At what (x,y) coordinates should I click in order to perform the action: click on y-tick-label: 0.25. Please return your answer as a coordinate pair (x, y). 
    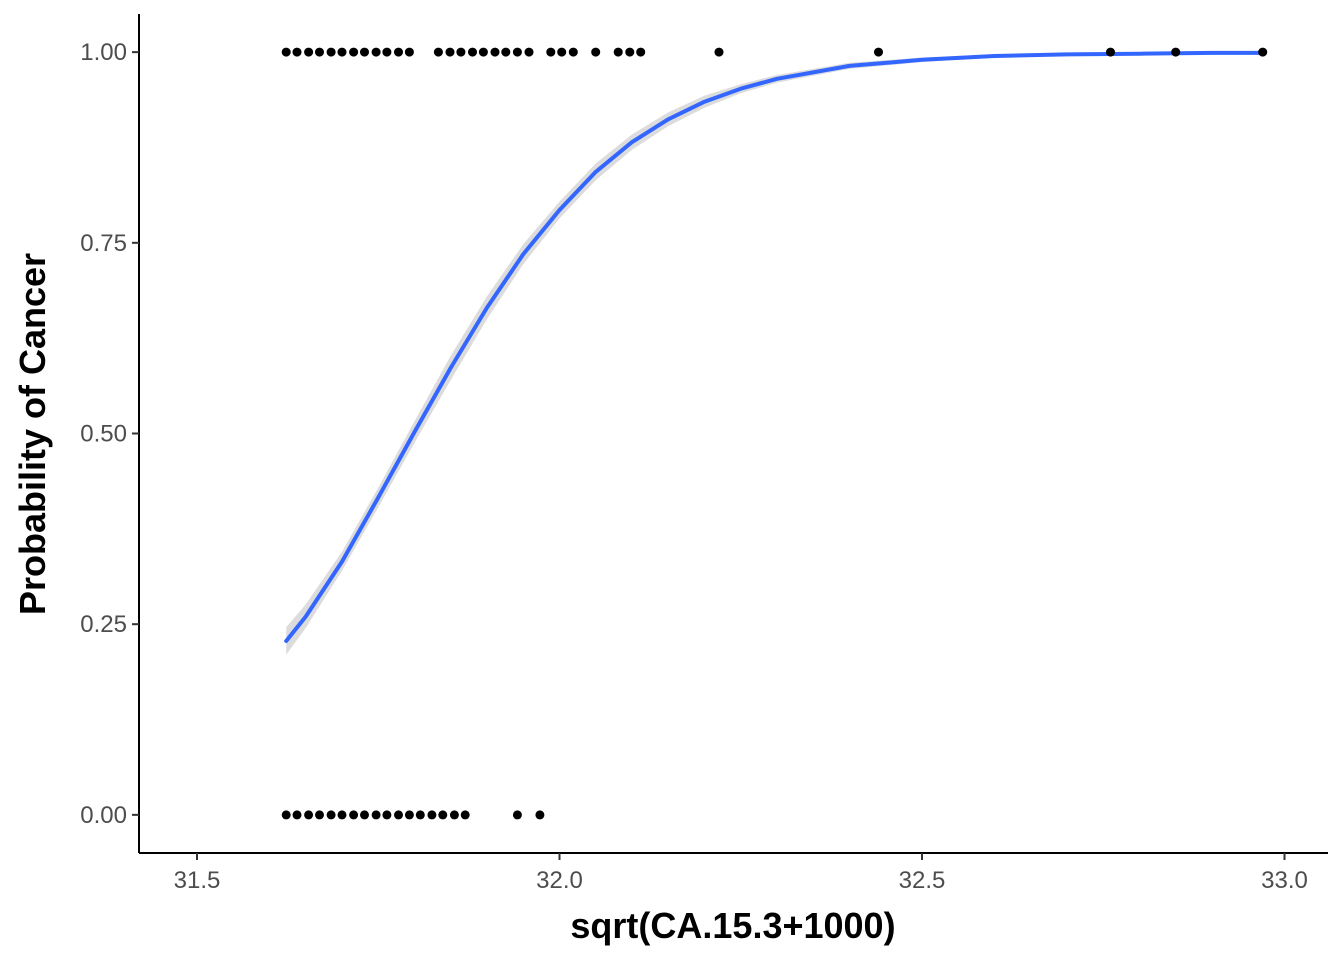
    Looking at the image, I should click on (103, 624).